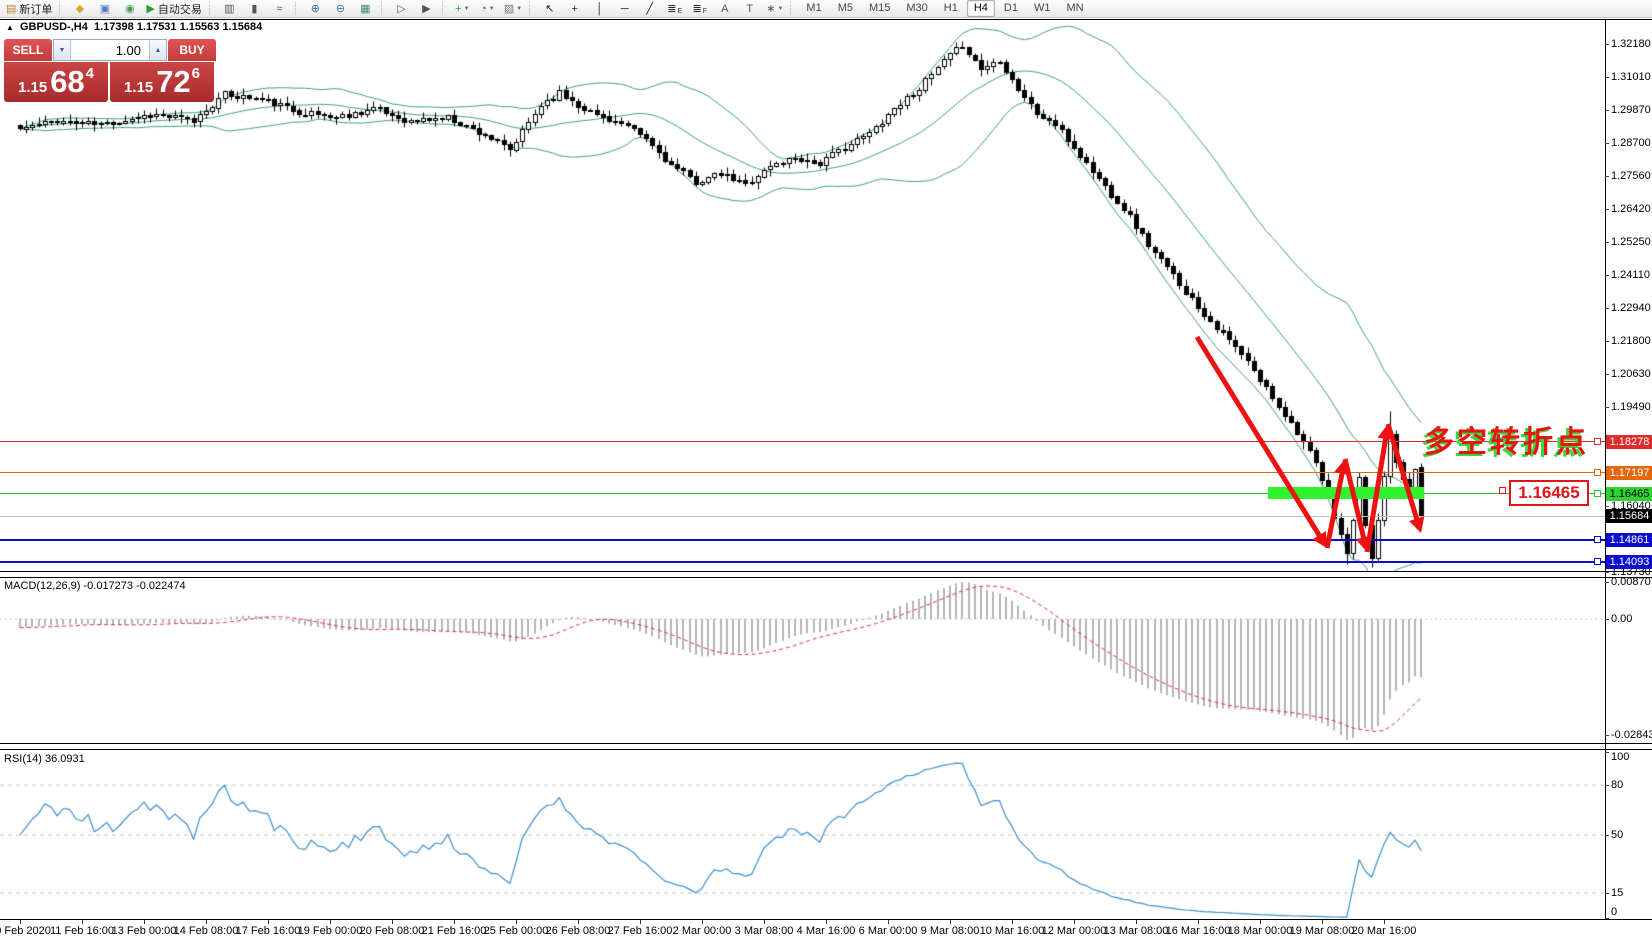  I want to click on price-axis-border, so click(1605, 469).